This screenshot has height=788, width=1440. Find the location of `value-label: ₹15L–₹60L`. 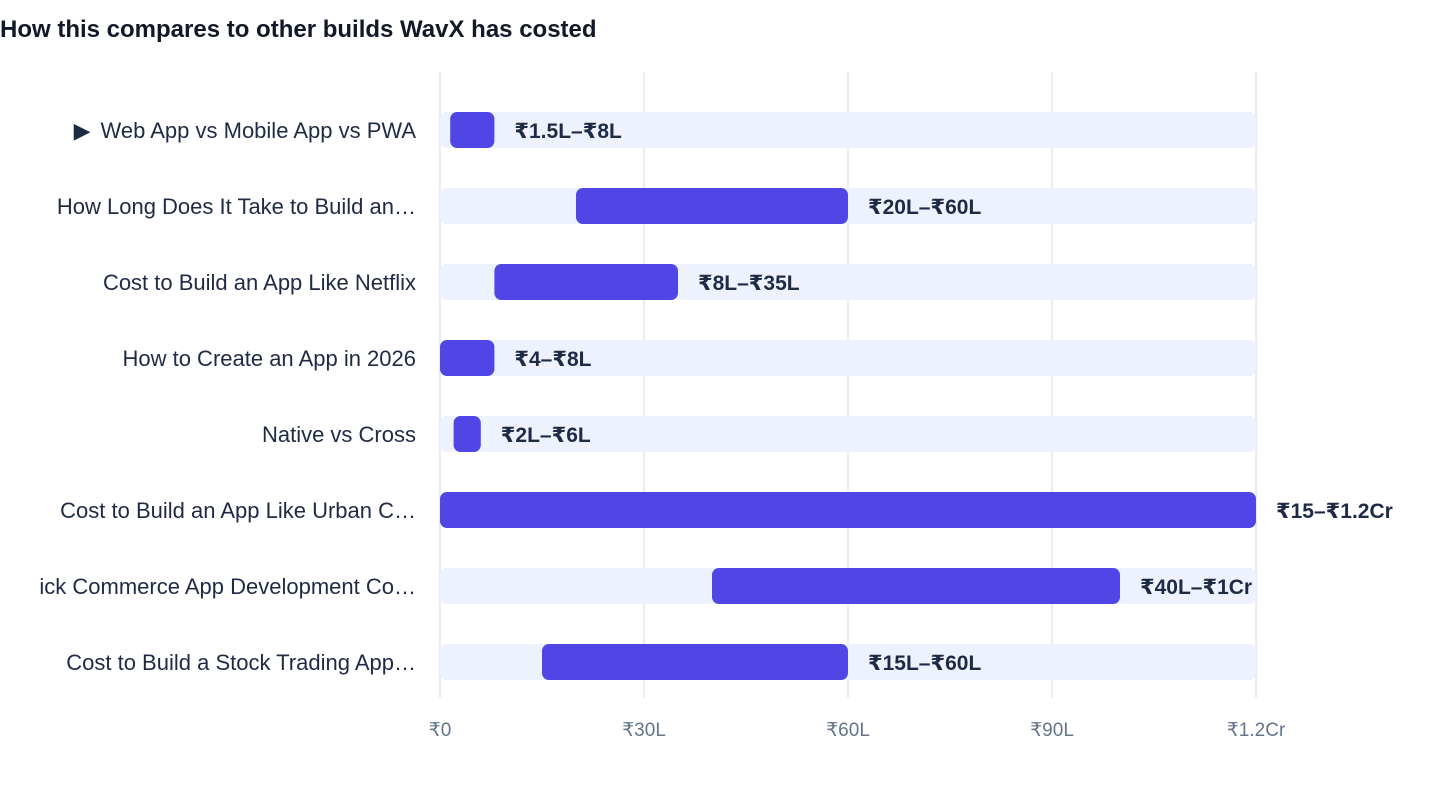

value-label: ₹15L–₹60L is located at coordinates (924, 663).